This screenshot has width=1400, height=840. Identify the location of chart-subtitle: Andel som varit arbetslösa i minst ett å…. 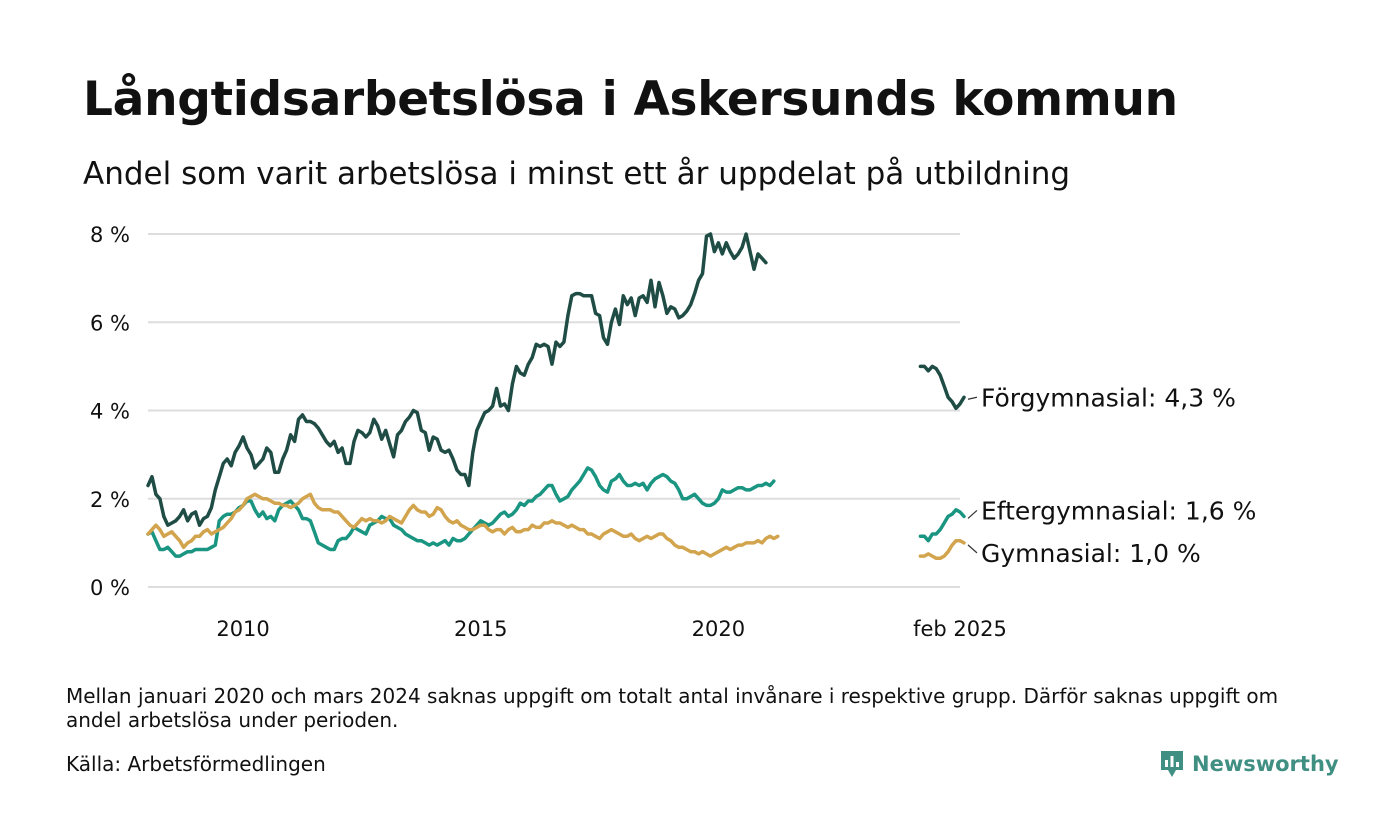
(577, 174).